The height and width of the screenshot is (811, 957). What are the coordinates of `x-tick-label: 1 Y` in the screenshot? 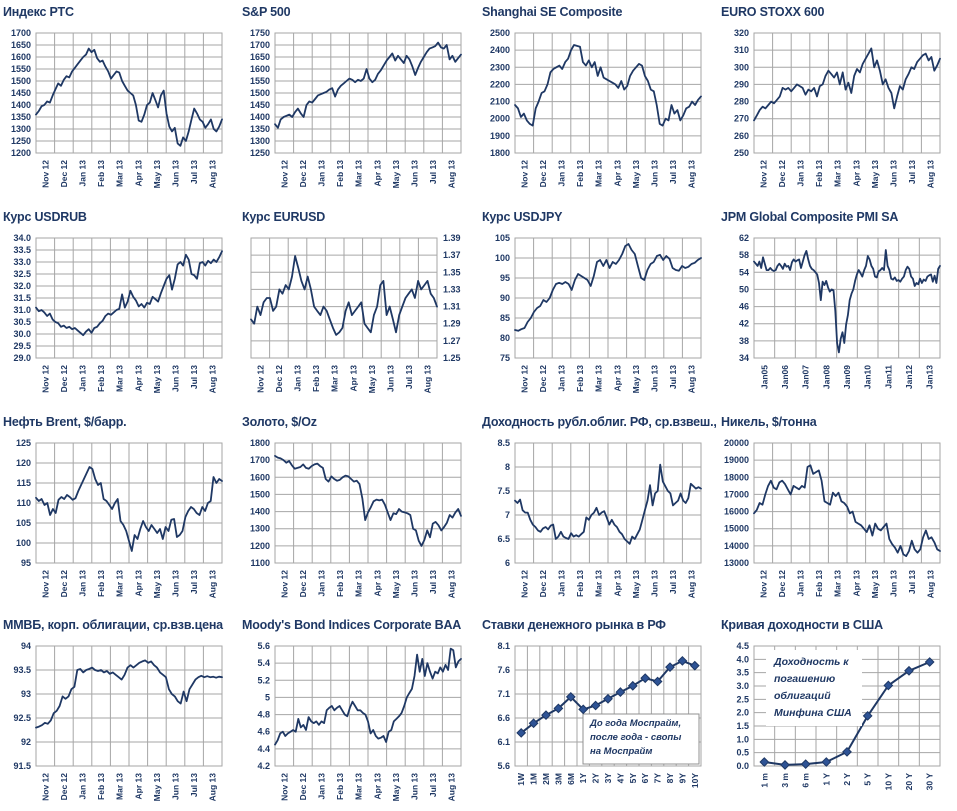 It's located at (826, 779).